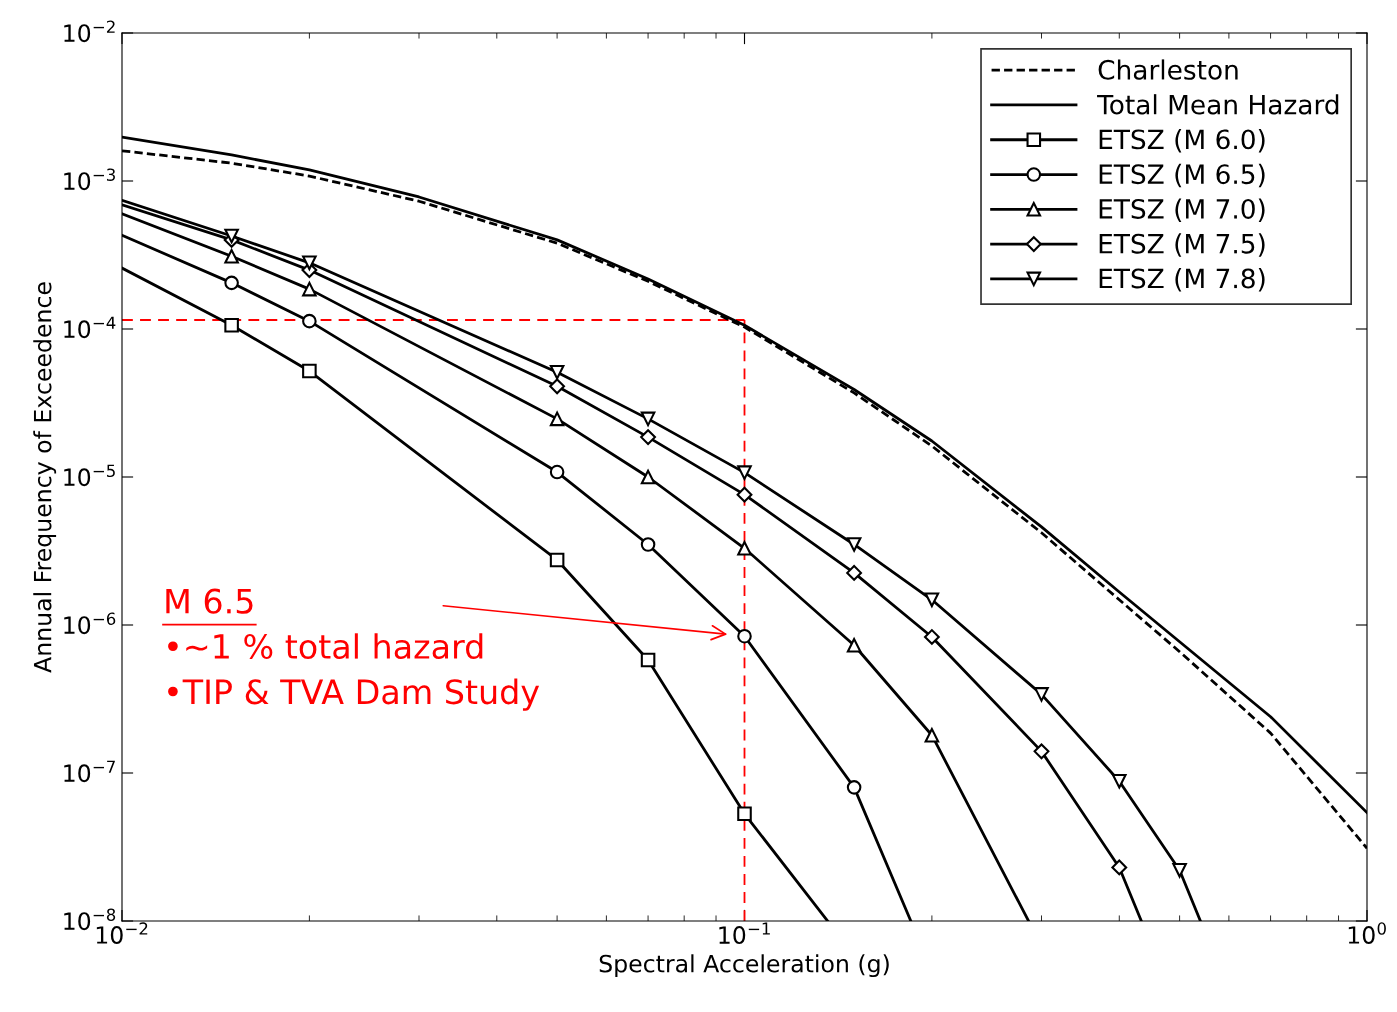  Describe the element at coordinates (89, 771) in the screenshot. I see `y-tick-label: 10$^{−7}$` at that location.